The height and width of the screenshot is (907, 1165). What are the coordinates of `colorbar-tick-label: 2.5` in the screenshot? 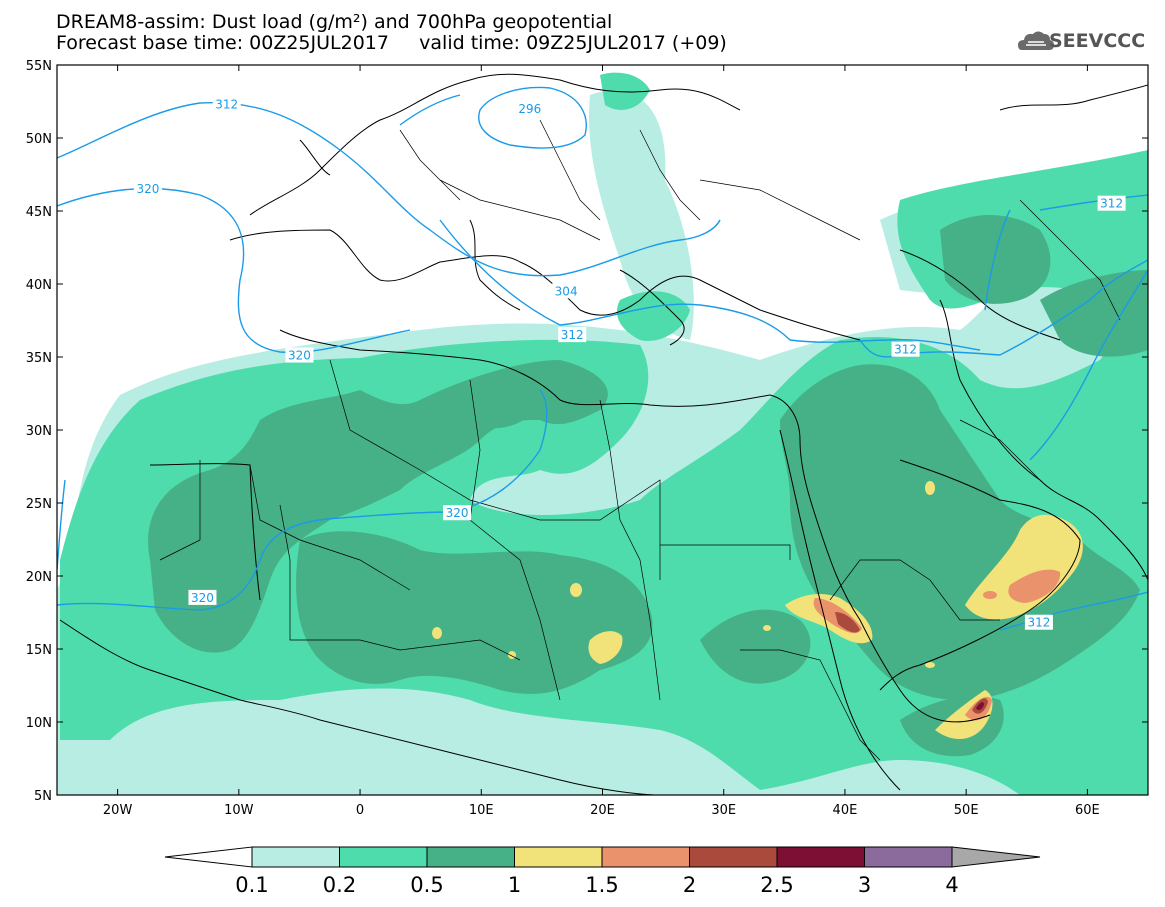 It's located at (776, 885).